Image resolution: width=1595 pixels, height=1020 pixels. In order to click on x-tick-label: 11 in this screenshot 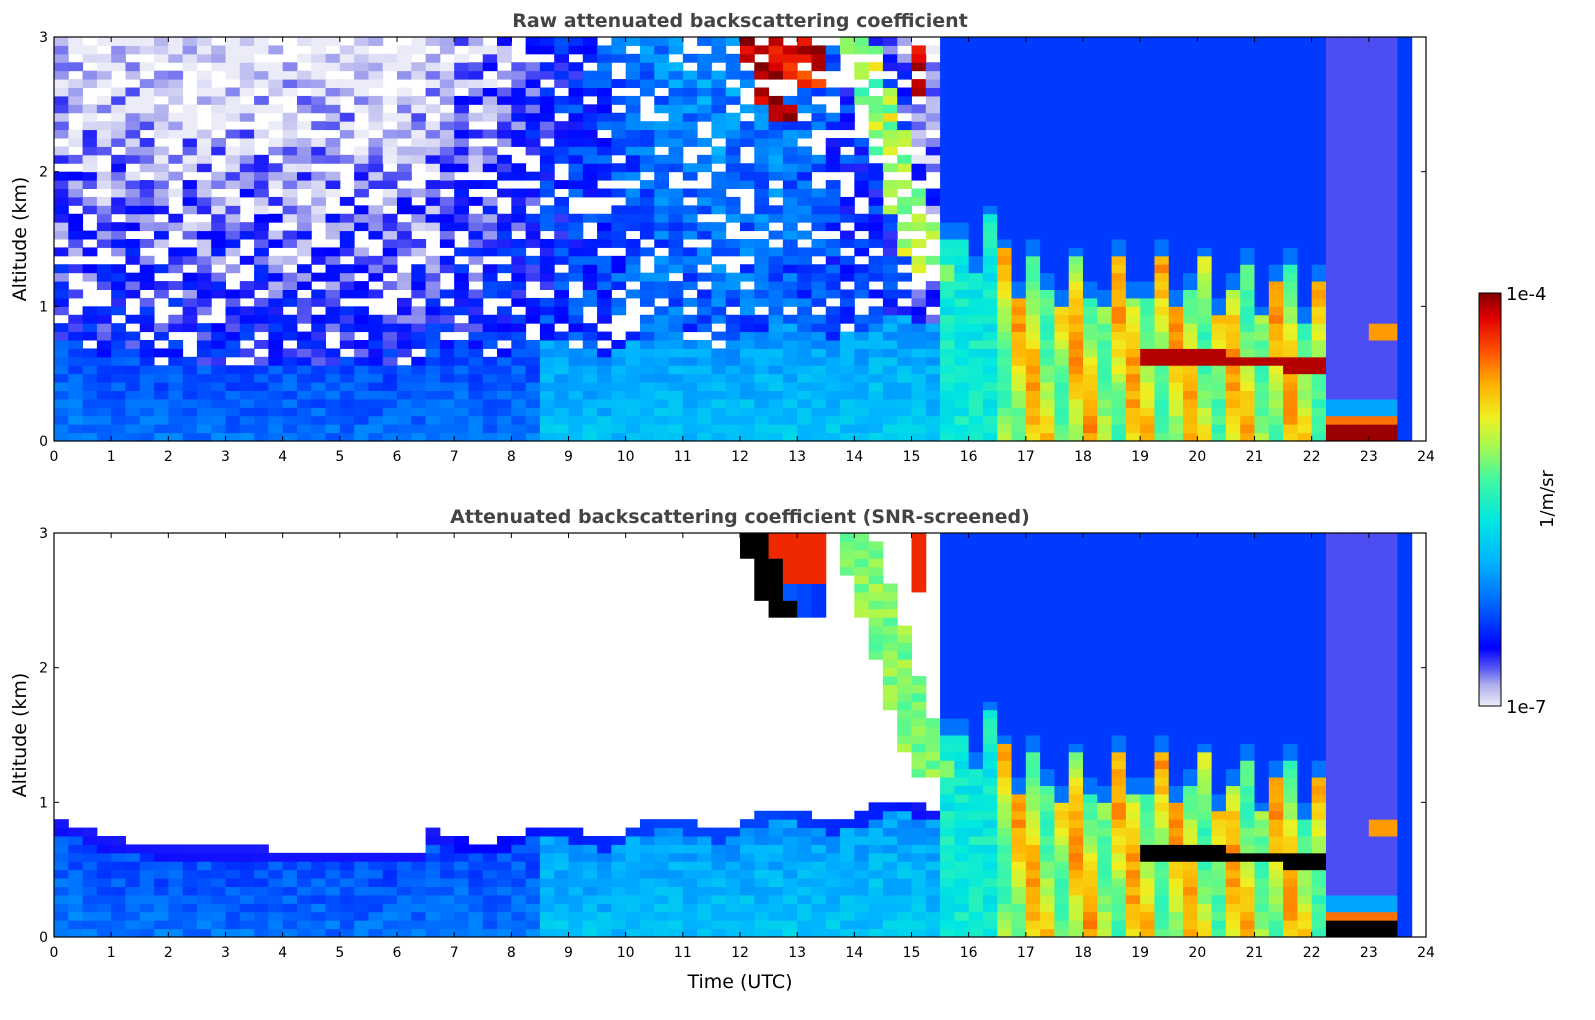, I will do `click(683, 457)`.